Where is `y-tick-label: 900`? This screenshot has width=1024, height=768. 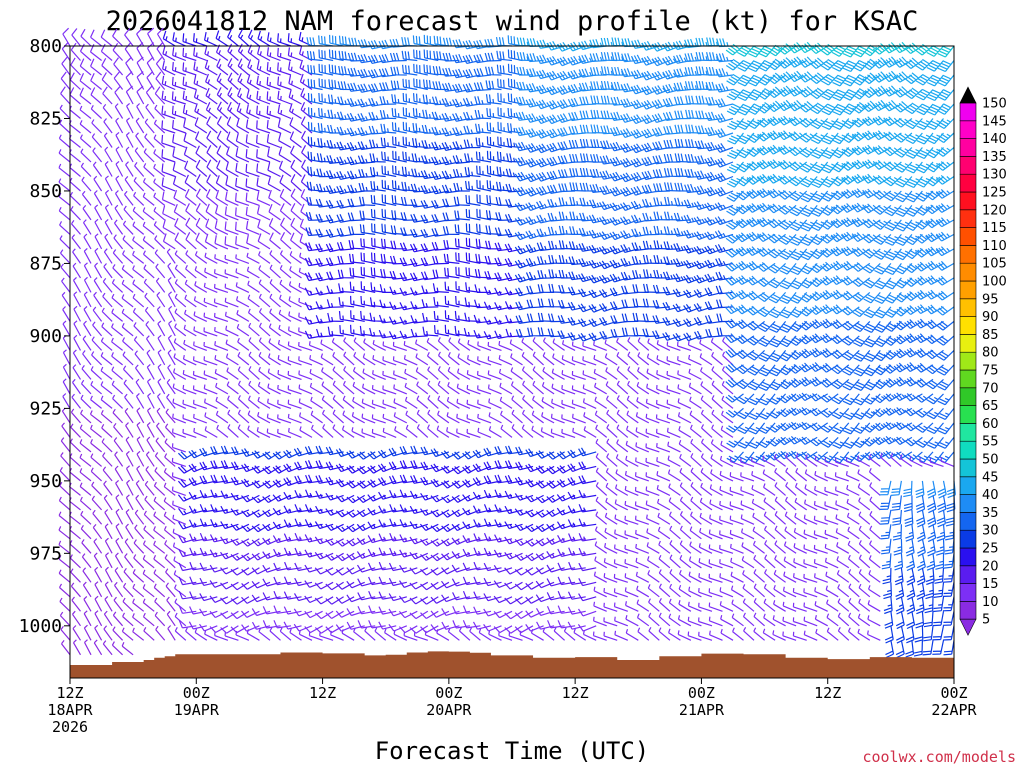
y-tick-label: 900 is located at coordinates (45, 336).